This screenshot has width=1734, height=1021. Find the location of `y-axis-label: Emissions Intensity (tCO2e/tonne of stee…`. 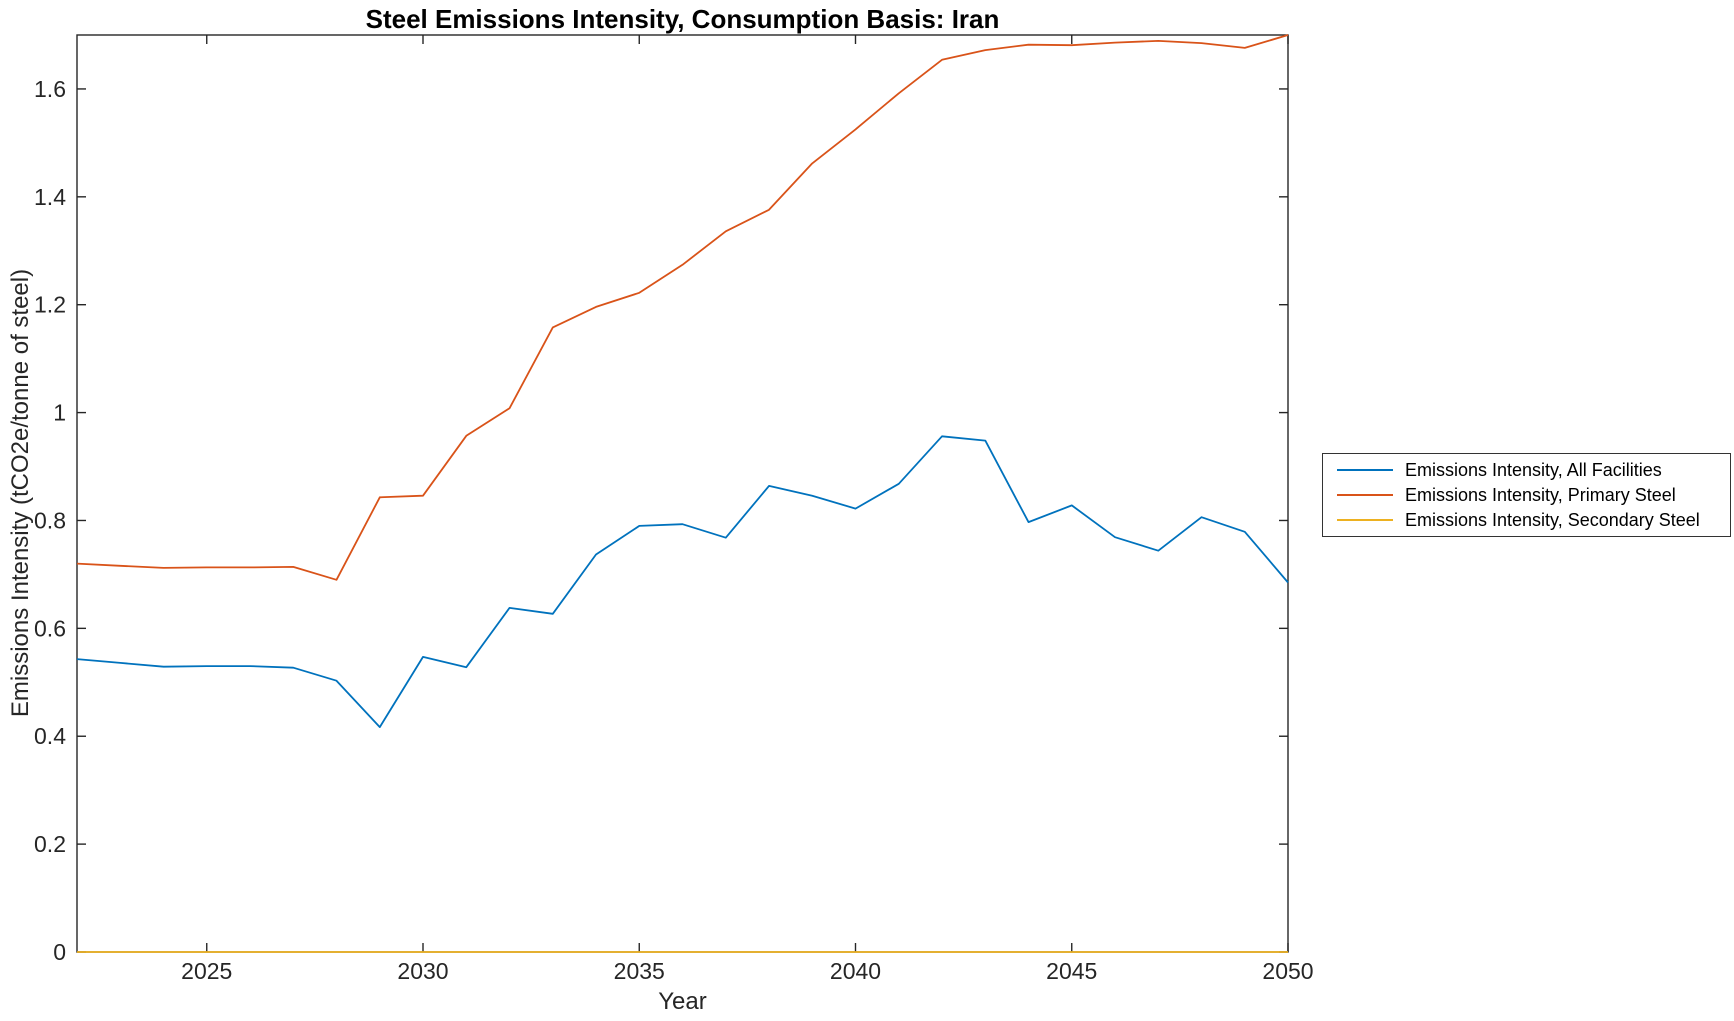

y-axis-label: Emissions Intensity (tCO2e/tonne of stee… is located at coordinates (20, 493).